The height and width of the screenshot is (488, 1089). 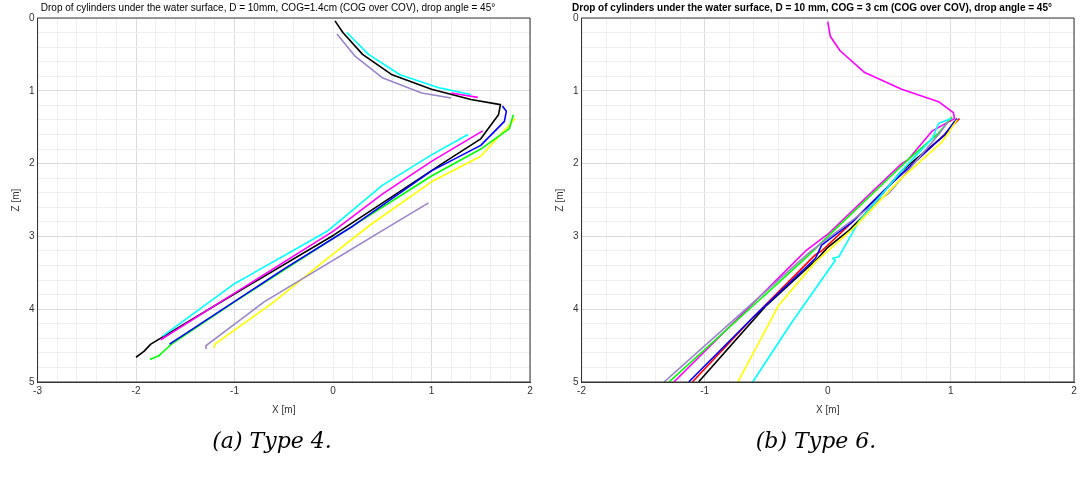 I want to click on x-tick-label: -3, so click(x=38, y=390).